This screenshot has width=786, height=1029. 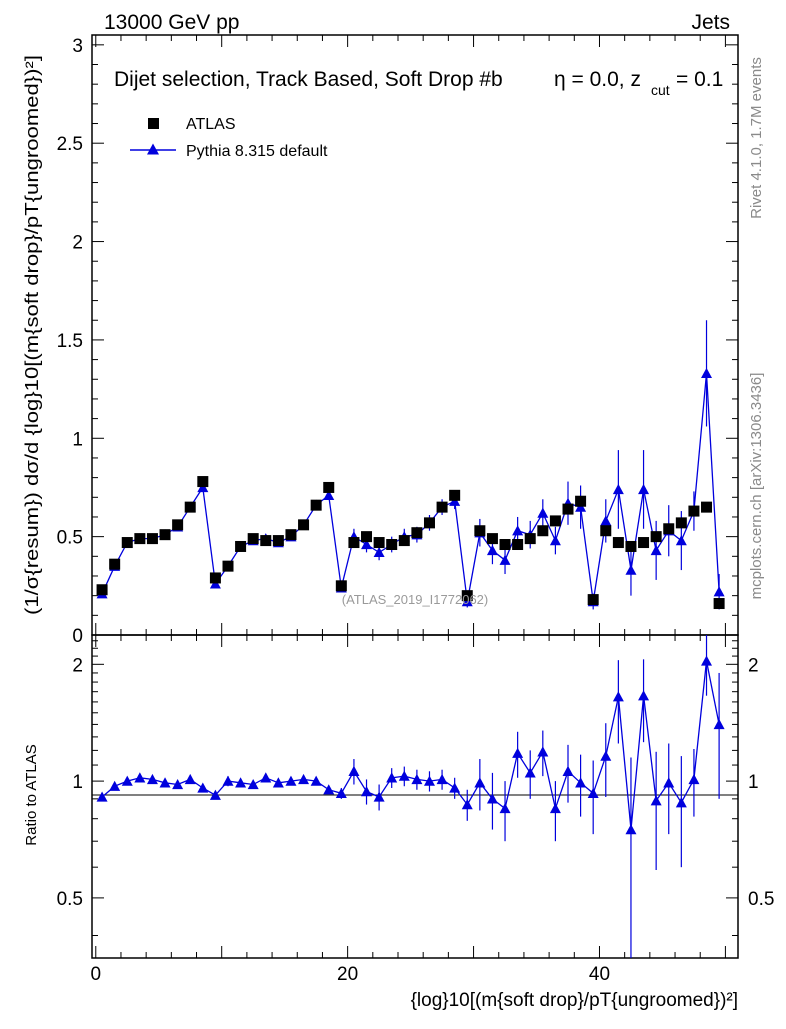 What do you see at coordinates (77, 782) in the screenshot?
I see `ratio-y-tick-label-left: 1` at bounding box center [77, 782].